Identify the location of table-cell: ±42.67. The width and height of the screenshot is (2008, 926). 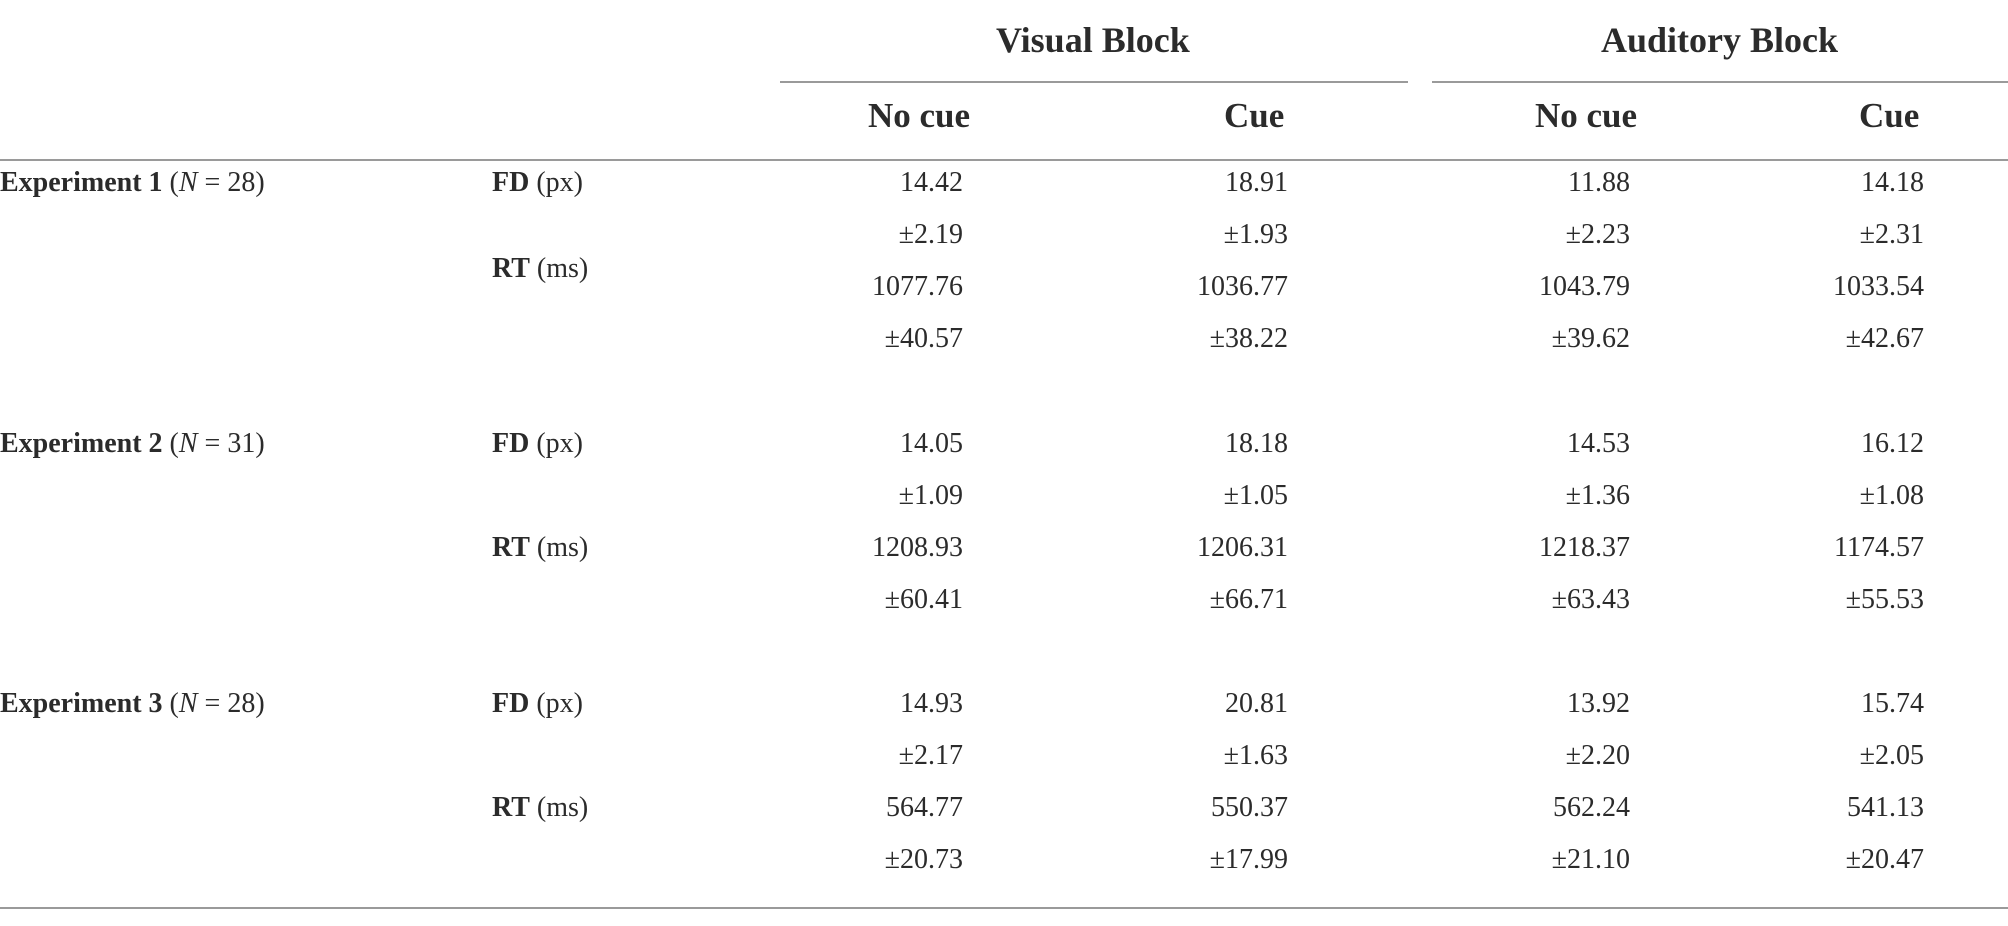
(1884, 338).